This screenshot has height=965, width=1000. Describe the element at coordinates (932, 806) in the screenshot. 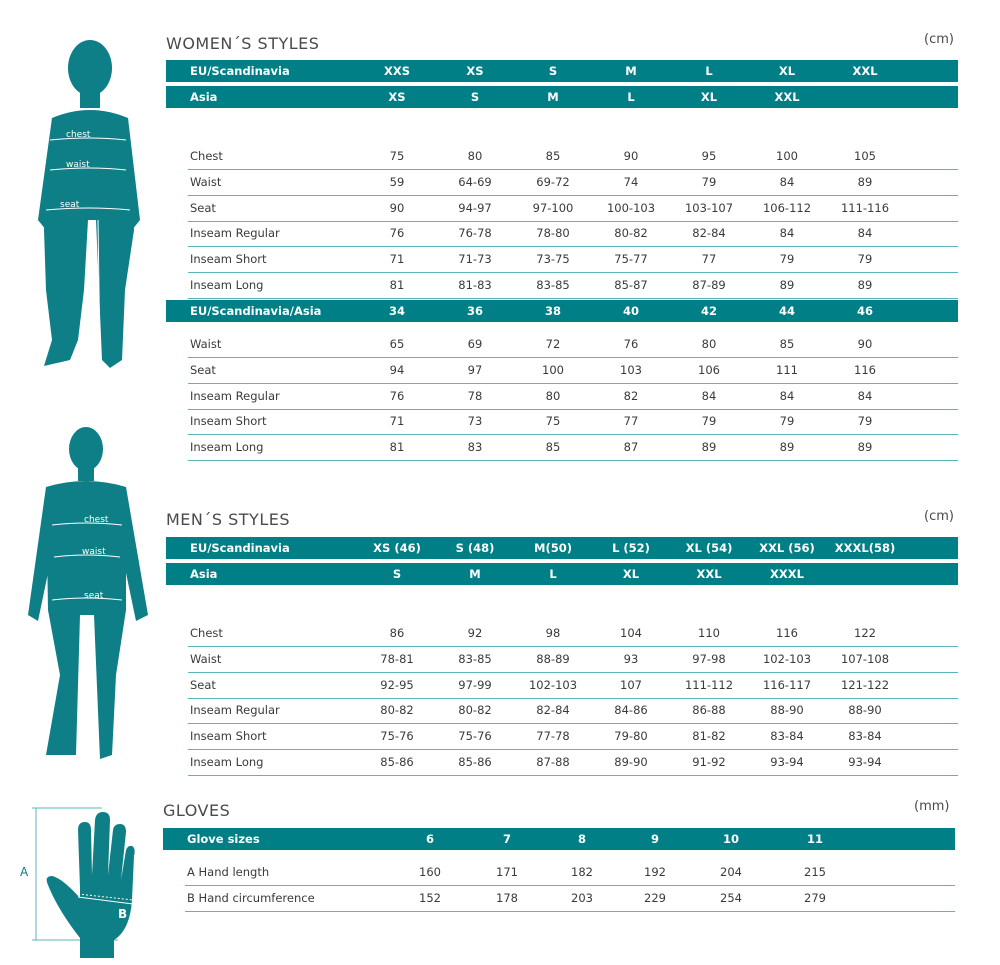

I see `gloves-unit: (mm)` at that location.